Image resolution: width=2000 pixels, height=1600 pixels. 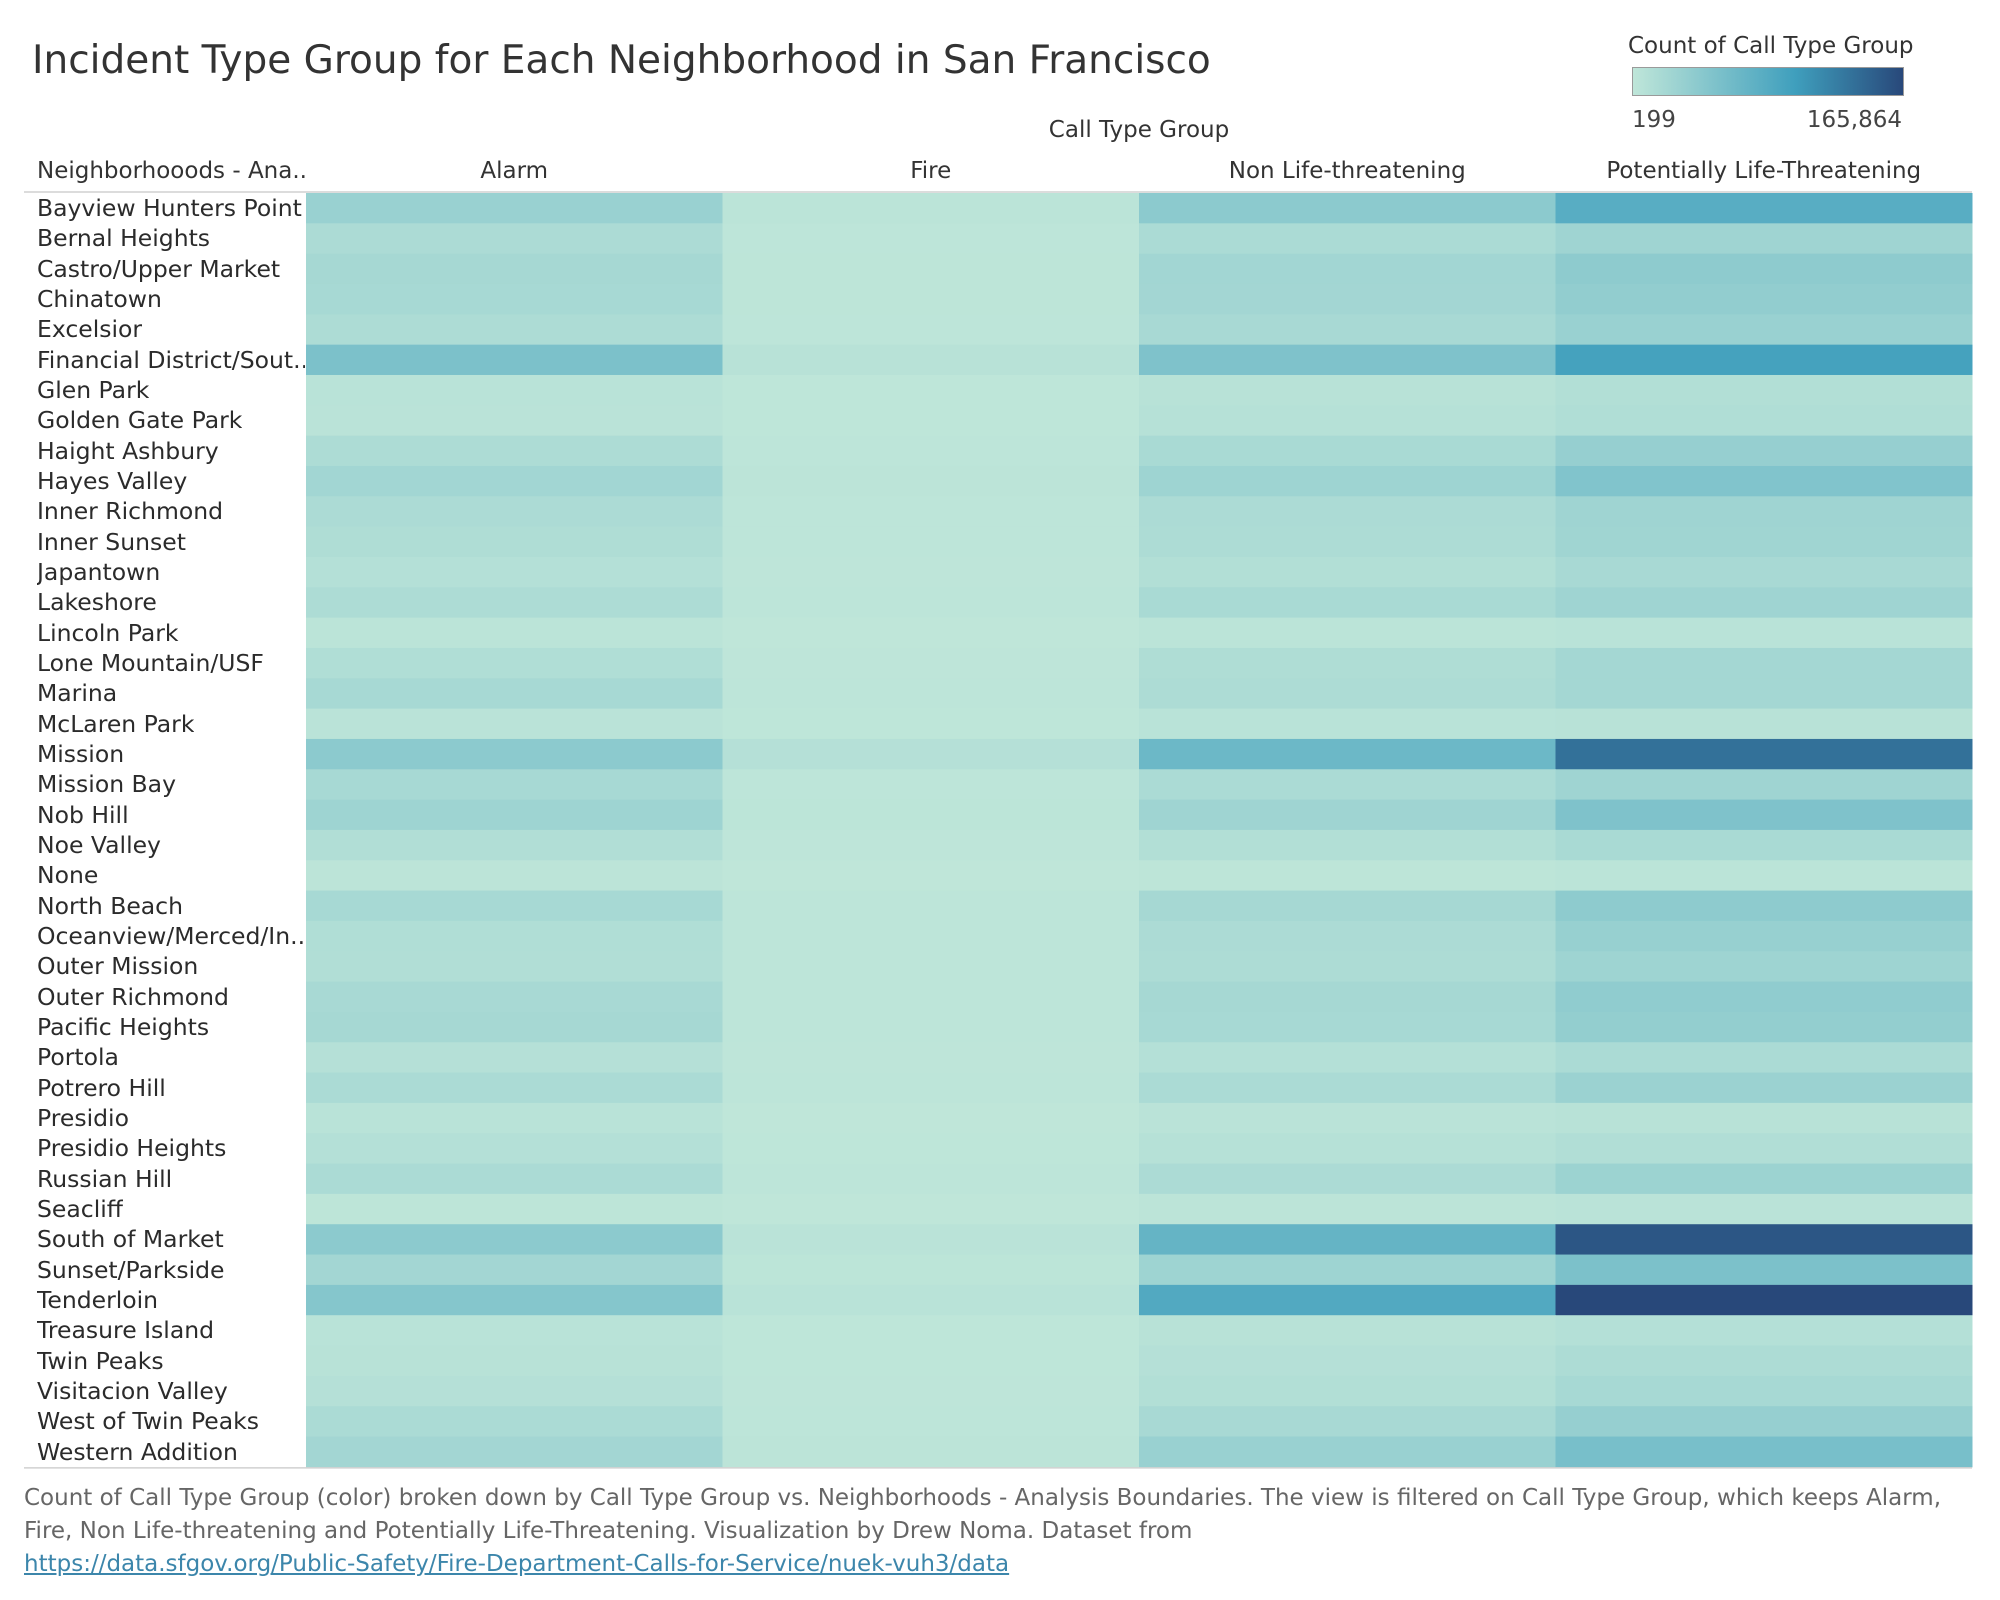 What do you see at coordinates (81, 753) in the screenshot?
I see `row-label: Mission` at bounding box center [81, 753].